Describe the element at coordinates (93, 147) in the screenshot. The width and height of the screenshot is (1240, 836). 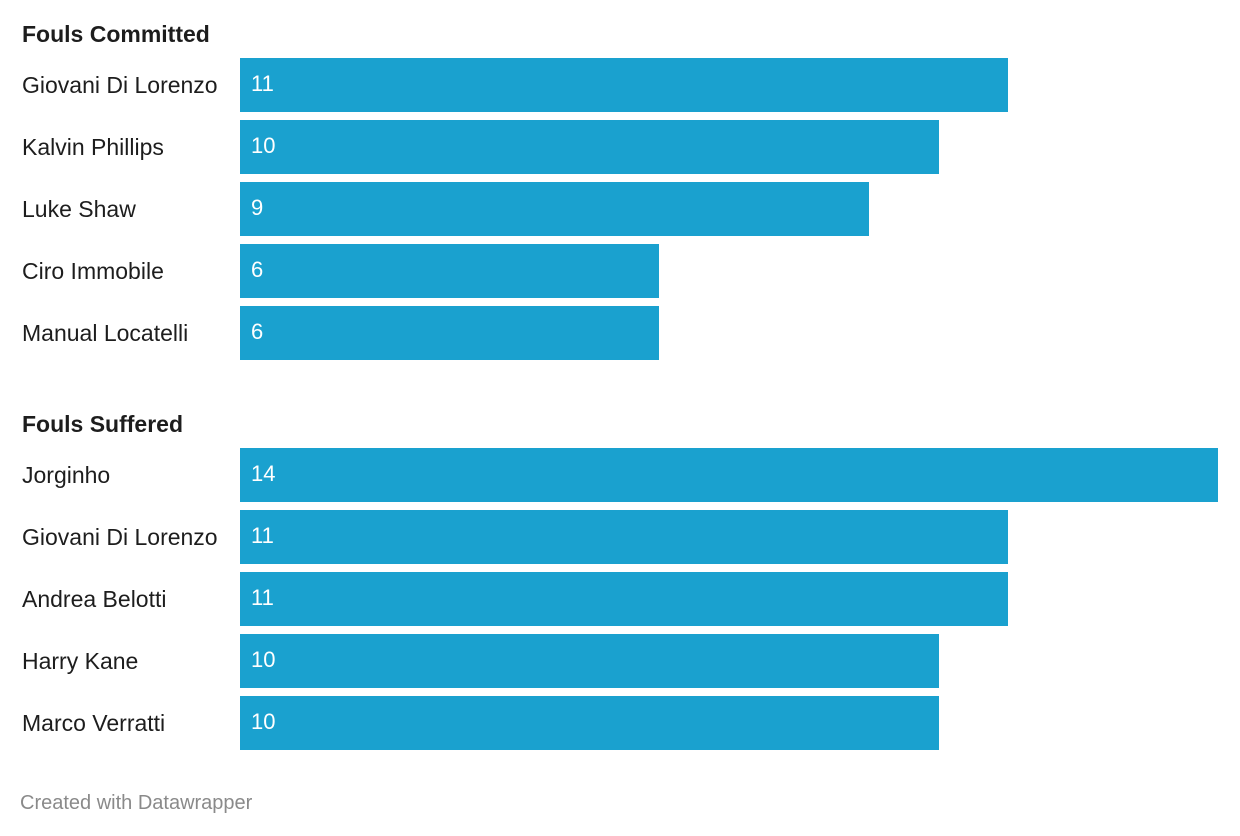
I see `category-label: Kalvin Phillips` at that location.